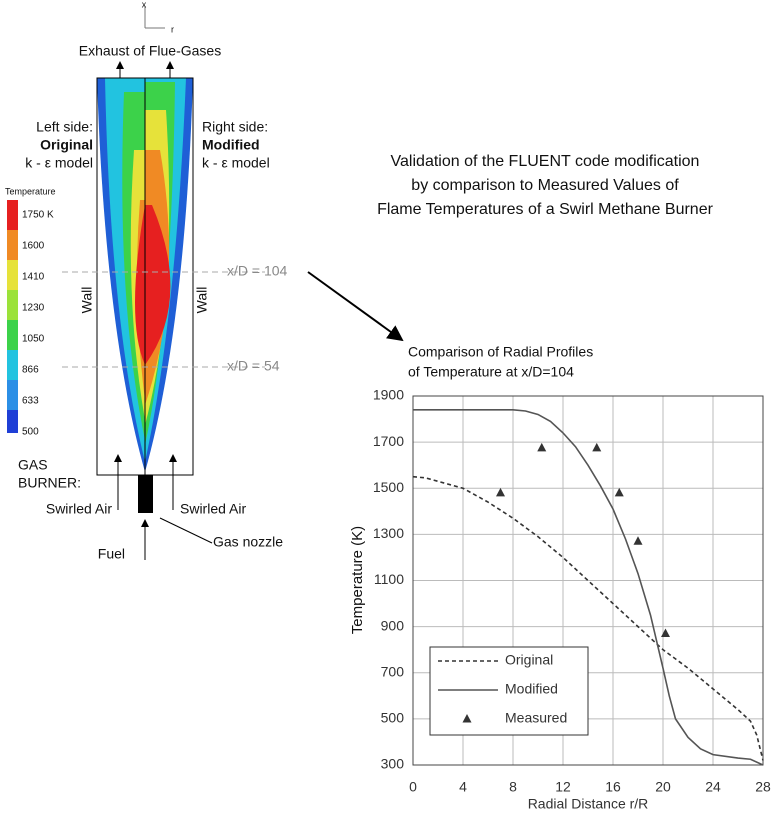 The height and width of the screenshot is (822, 775). What do you see at coordinates (59, 163) in the screenshot?
I see `left-side-label: k - ε model` at bounding box center [59, 163].